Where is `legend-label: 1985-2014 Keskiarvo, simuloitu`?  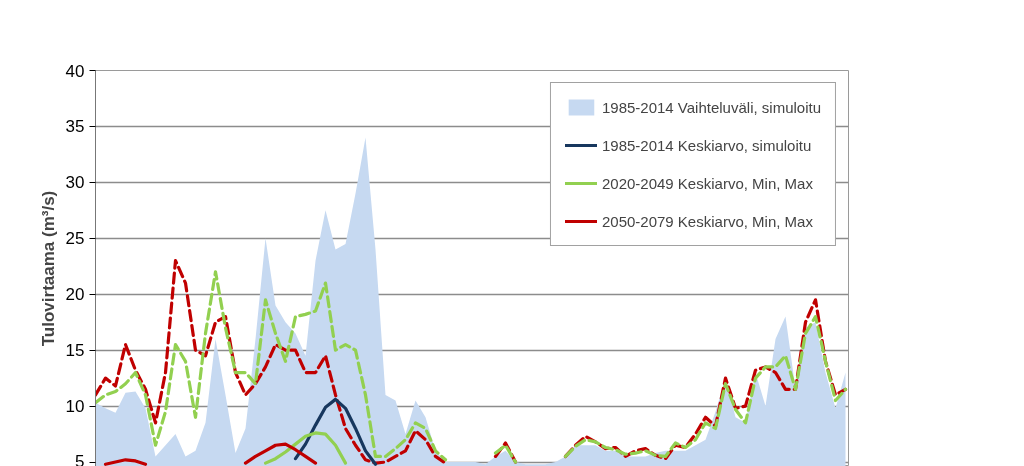
legend-label: 1985-2014 Keskiarvo, simuloitu is located at coordinates (706, 145).